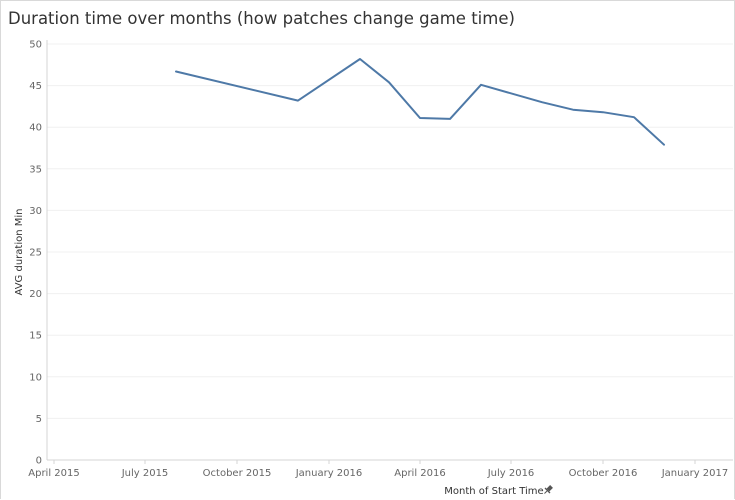 The height and width of the screenshot is (500, 735). Describe the element at coordinates (35, 86) in the screenshot. I see `y-tick-label: 45` at that location.